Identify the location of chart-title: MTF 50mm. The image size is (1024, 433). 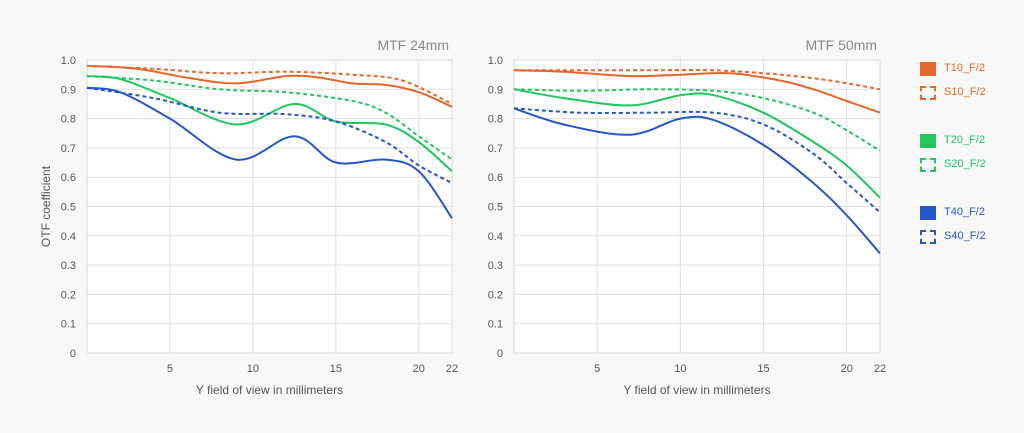
(841, 45).